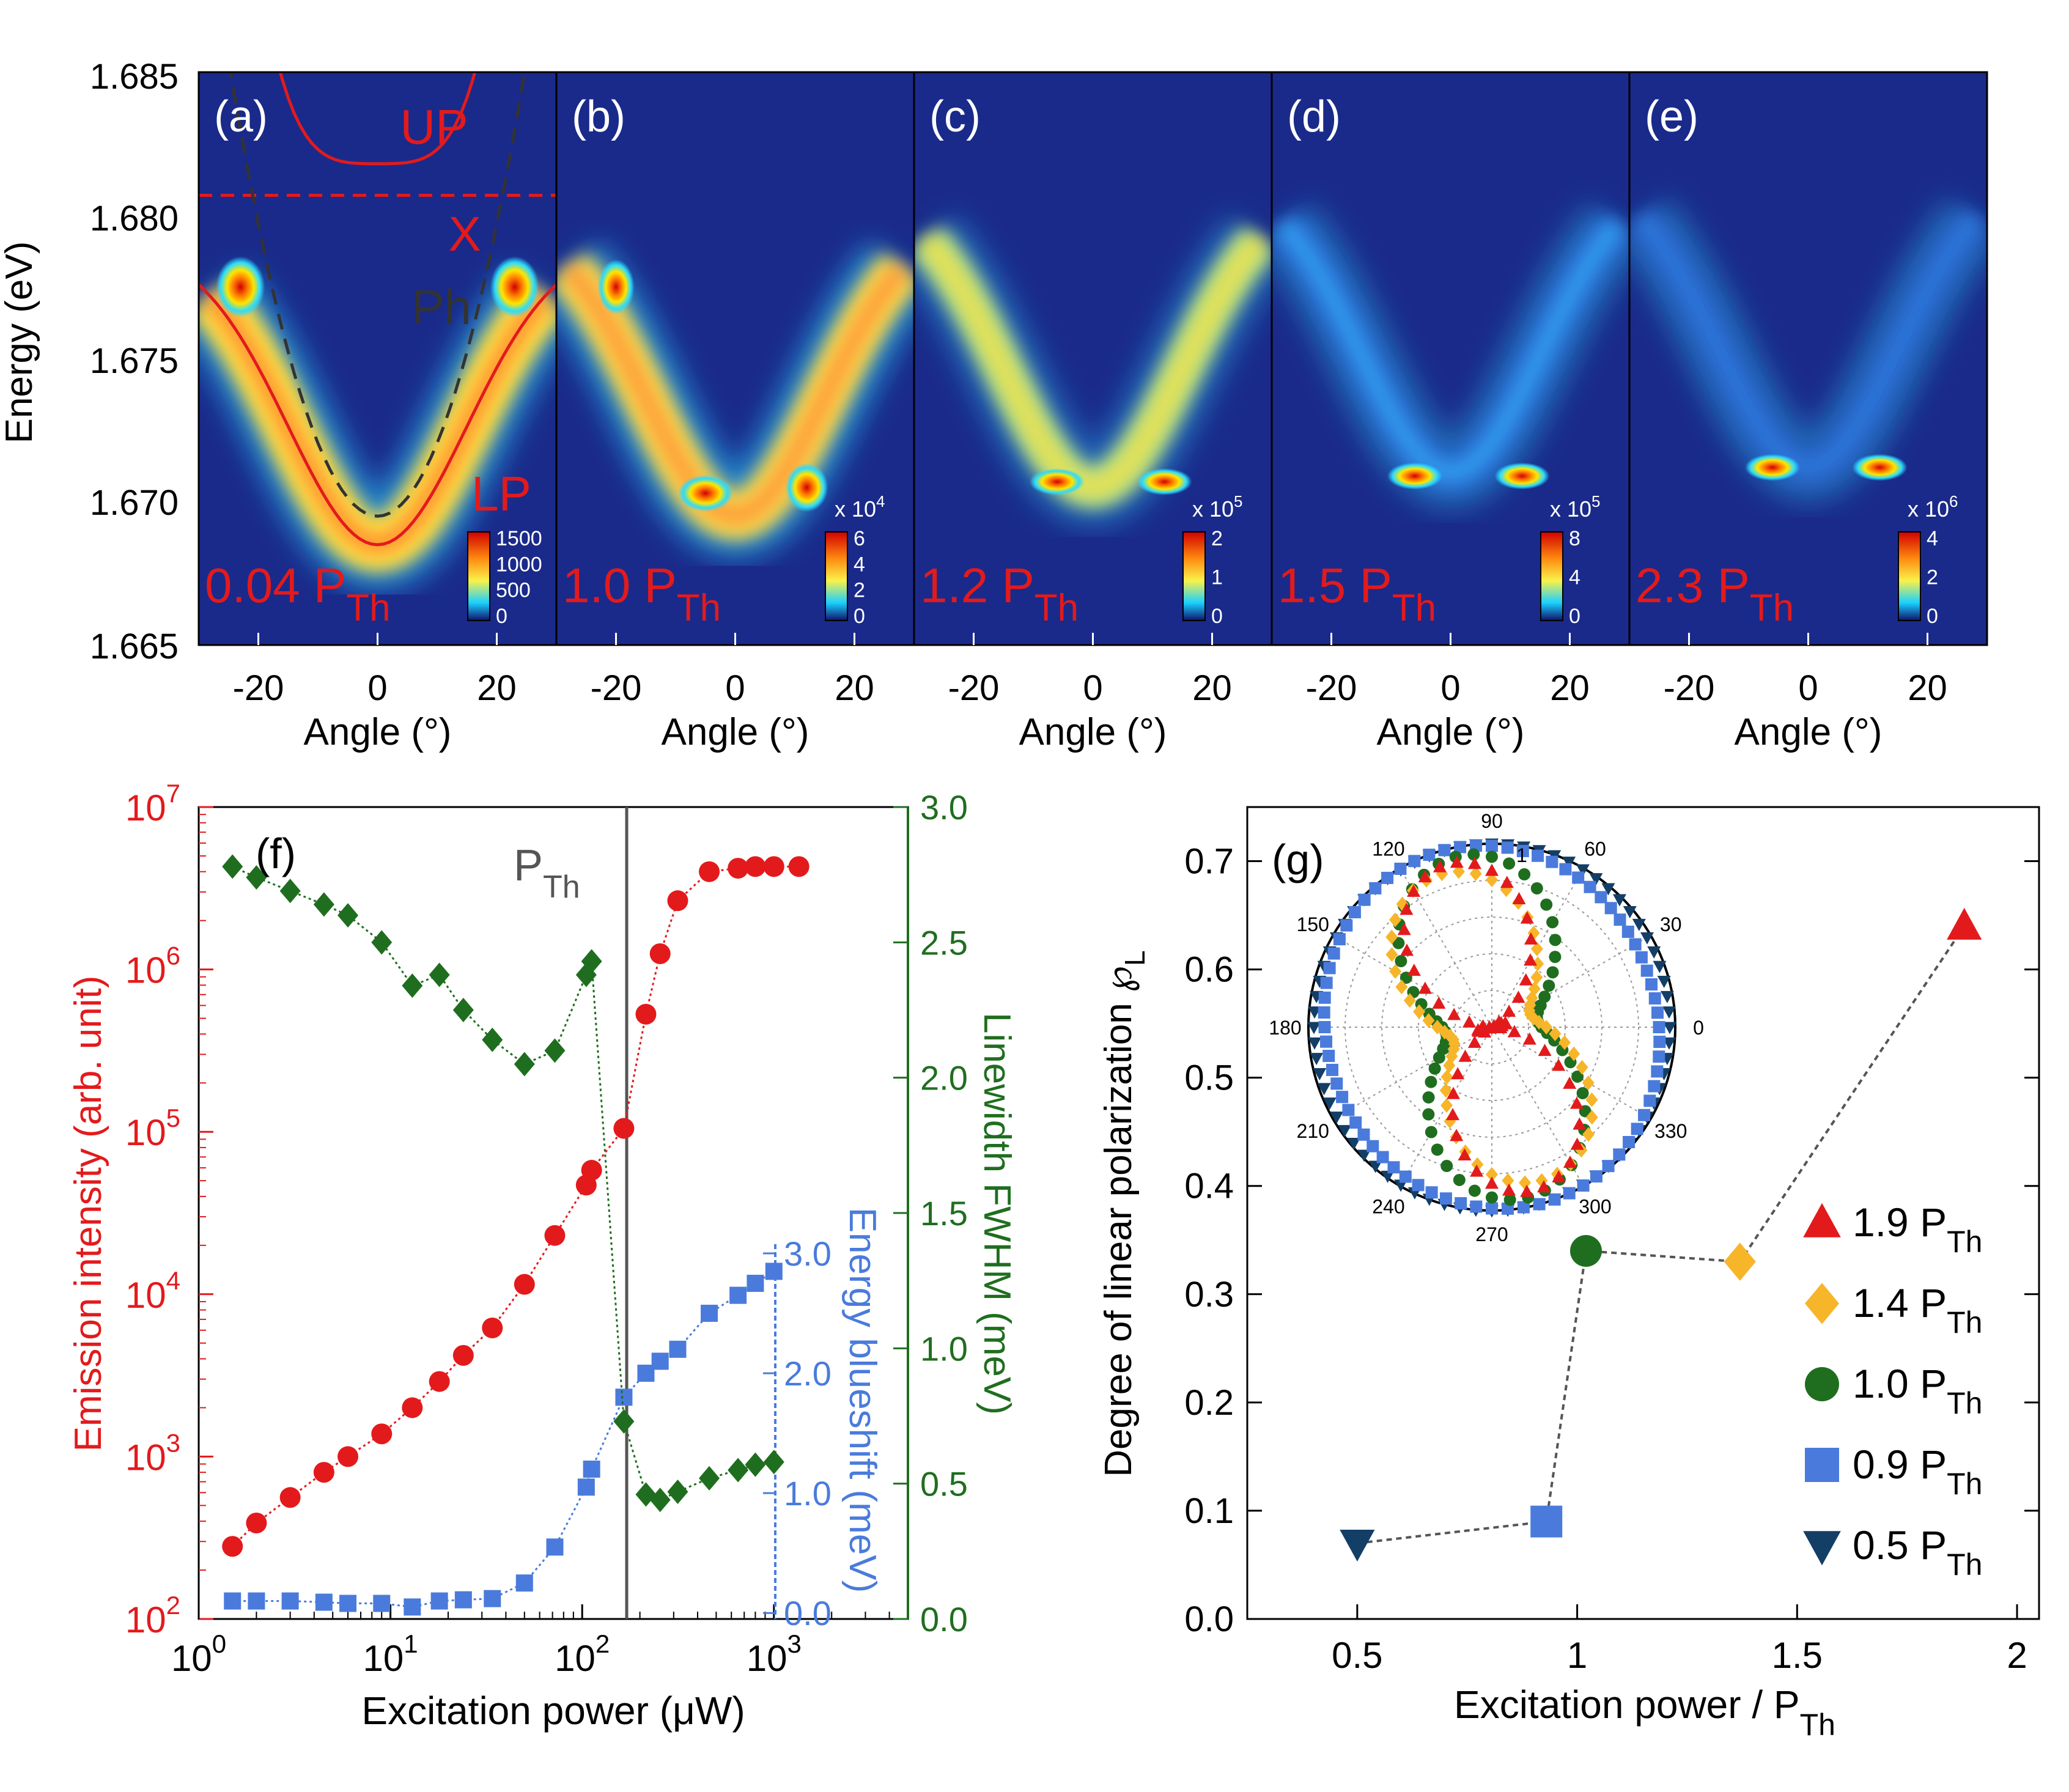 The width and height of the screenshot is (2069, 1792). What do you see at coordinates (152, 1291) in the screenshot?
I see `f-ytick-label: 10⁴` at bounding box center [152, 1291].